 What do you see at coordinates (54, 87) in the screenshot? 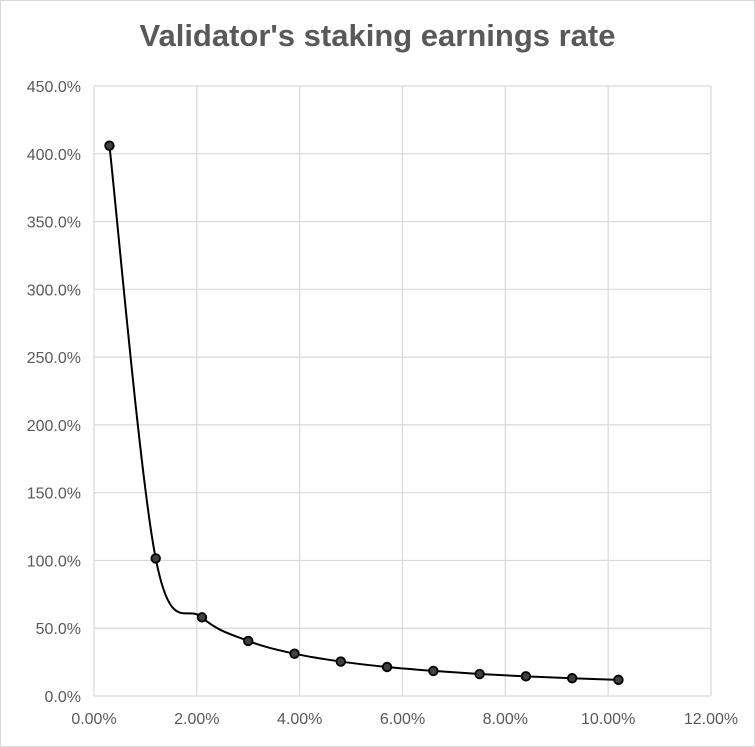
I see `y-tick-label: 450.0%` at bounding box center [54, 87].